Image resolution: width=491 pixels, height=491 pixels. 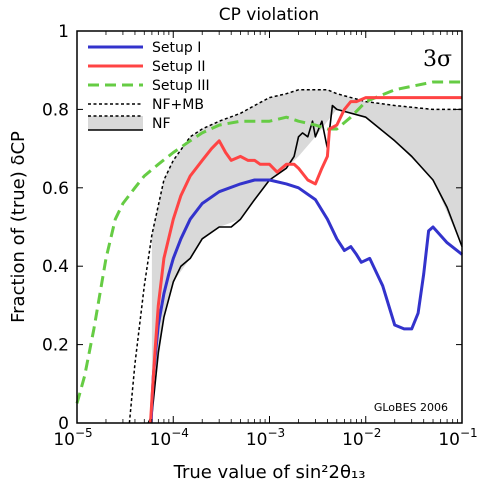 I want to click on x-tick-label: 10⁻⁵, so click(x=72, y=438).